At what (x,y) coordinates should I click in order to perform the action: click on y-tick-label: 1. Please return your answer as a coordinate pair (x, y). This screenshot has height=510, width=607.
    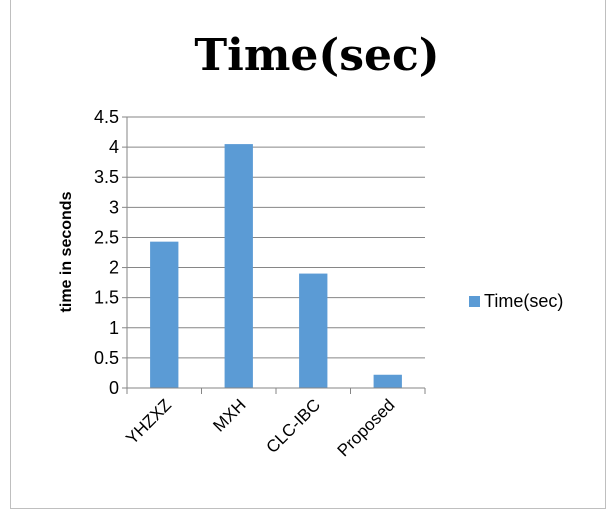
    Looking at the image, I should click on (114, 328).